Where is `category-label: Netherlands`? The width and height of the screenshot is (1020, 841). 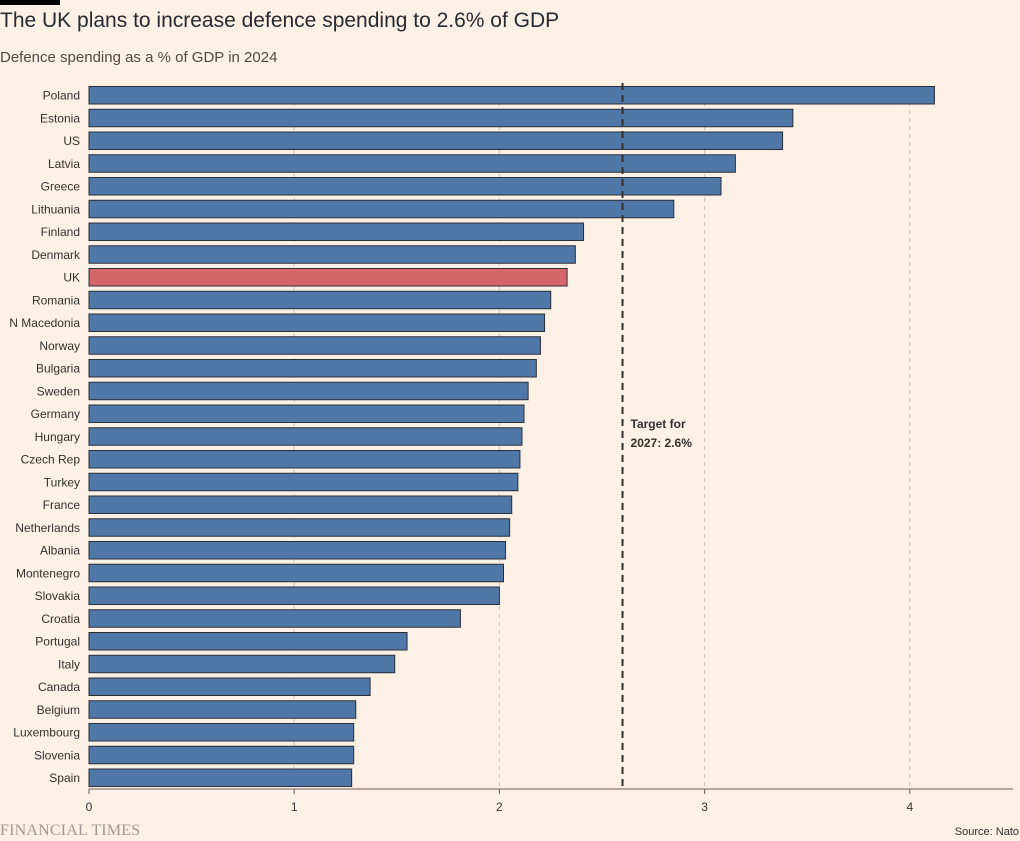
category-label: Netherlands is located at coordinates (47, 528).